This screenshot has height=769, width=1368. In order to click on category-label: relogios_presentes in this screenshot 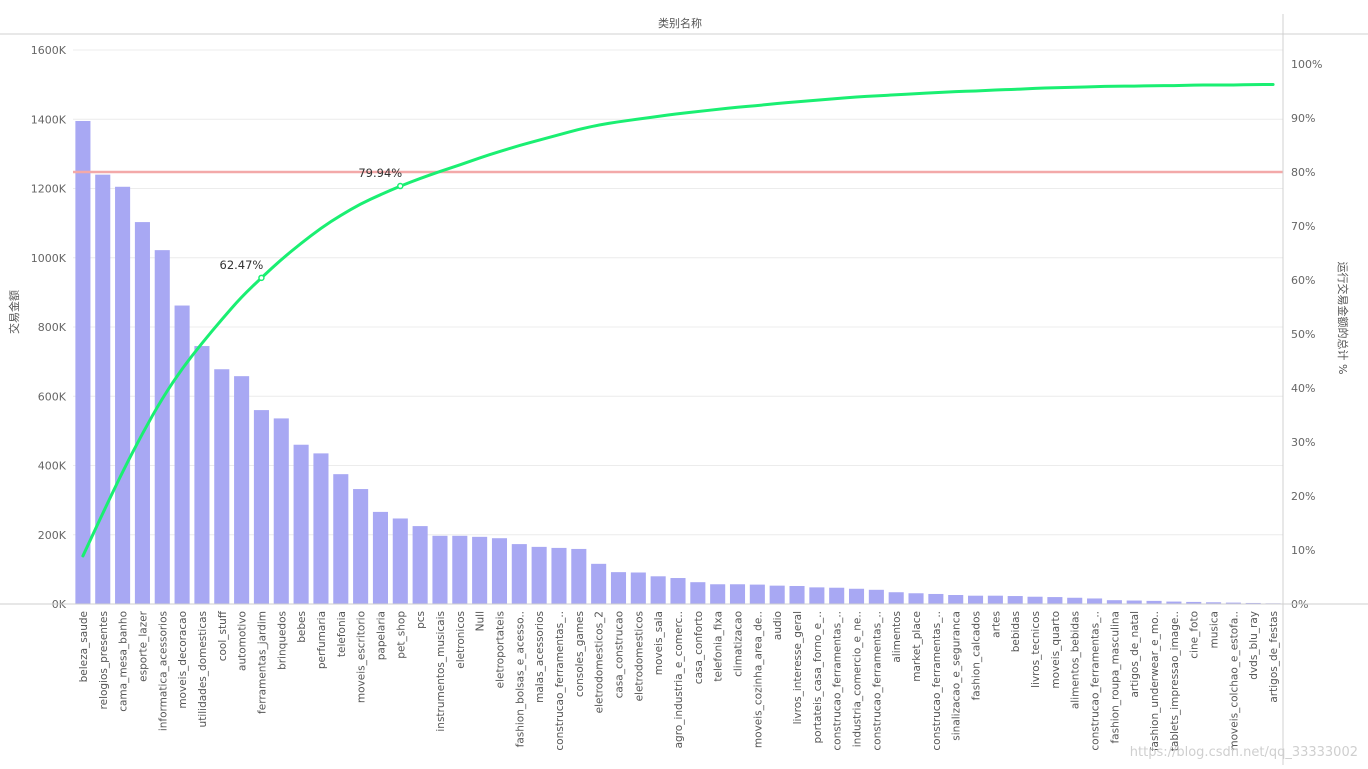, I will do `click(104, 660)`.